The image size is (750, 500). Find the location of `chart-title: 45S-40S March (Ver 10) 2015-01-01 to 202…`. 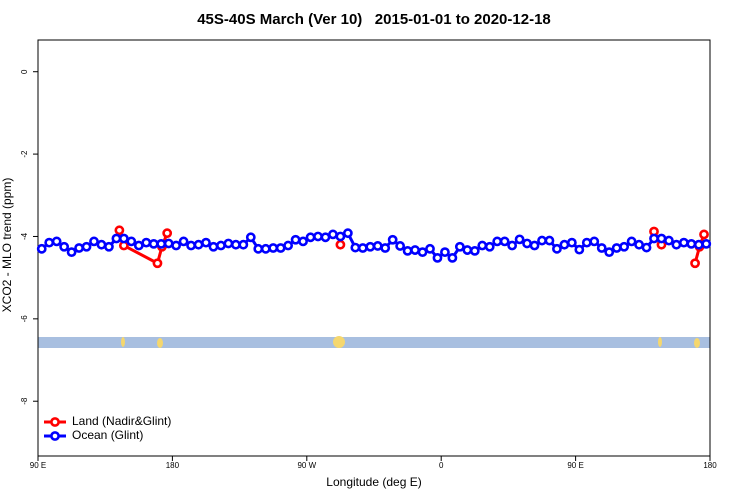

chart-title: 45S-40S March (Ver 10) 2015-01-01 to 202… is located at coordinates (374, 19).